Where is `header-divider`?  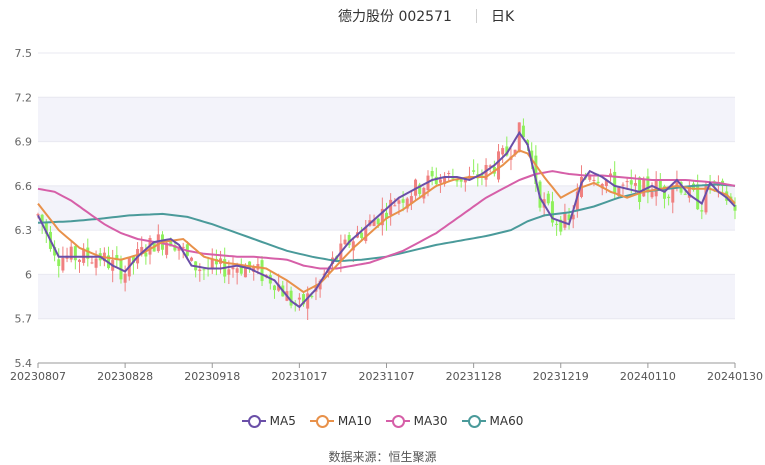
header-divider is located at coordinates (476, 16).